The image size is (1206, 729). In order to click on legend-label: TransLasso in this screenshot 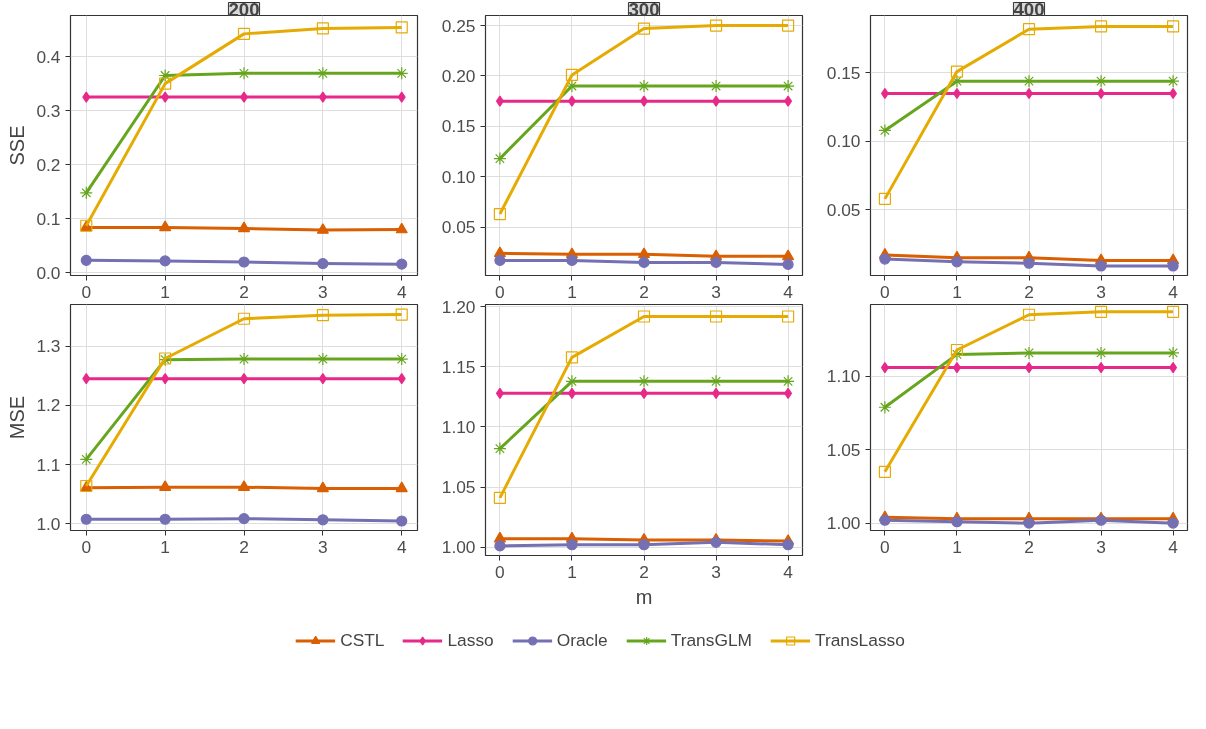, I will do `click(859, 640)`.